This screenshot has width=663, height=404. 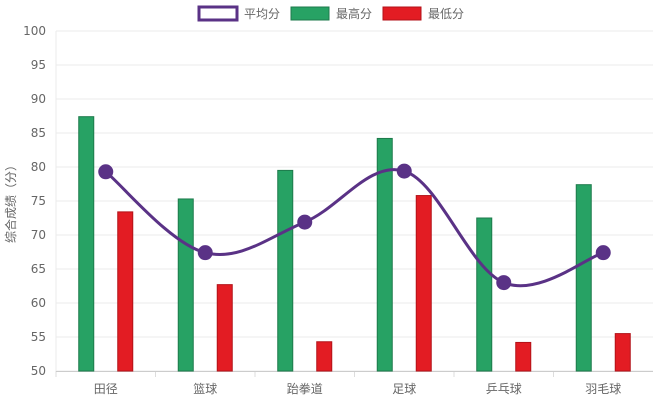 What do you see at coordinates (205, 388) in the screenshot?
I see `x-tick-label: 篮球` at bounding box center [205, 388].